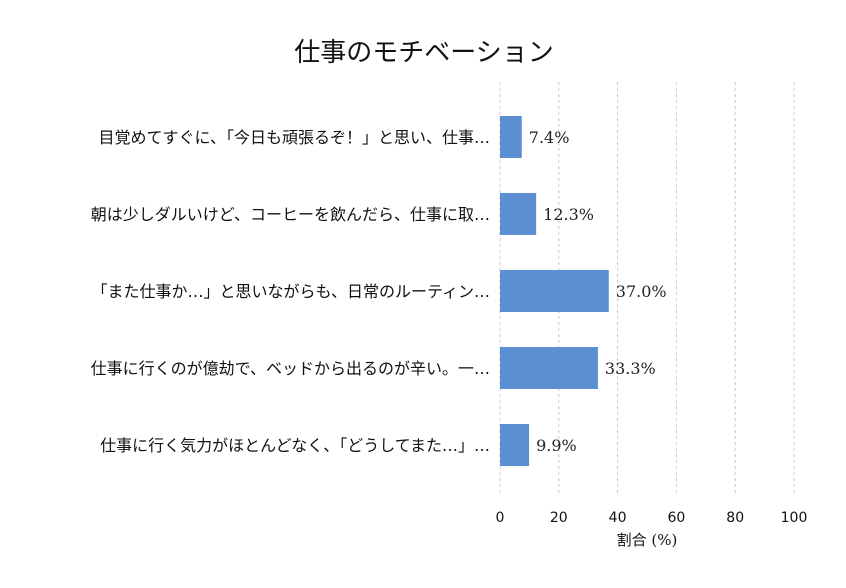 The image size is (846, 588). Describe the element at coordinates (500, 518) in the screenshot. I see `x-tick-label: 0` at that location.